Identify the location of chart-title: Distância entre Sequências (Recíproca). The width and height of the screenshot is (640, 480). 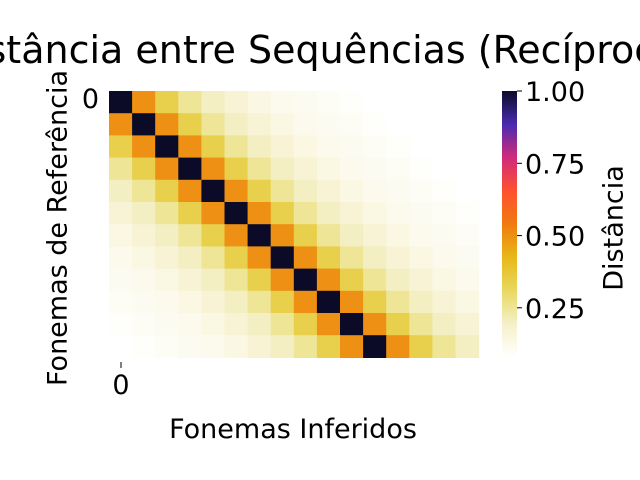
(320, 50).